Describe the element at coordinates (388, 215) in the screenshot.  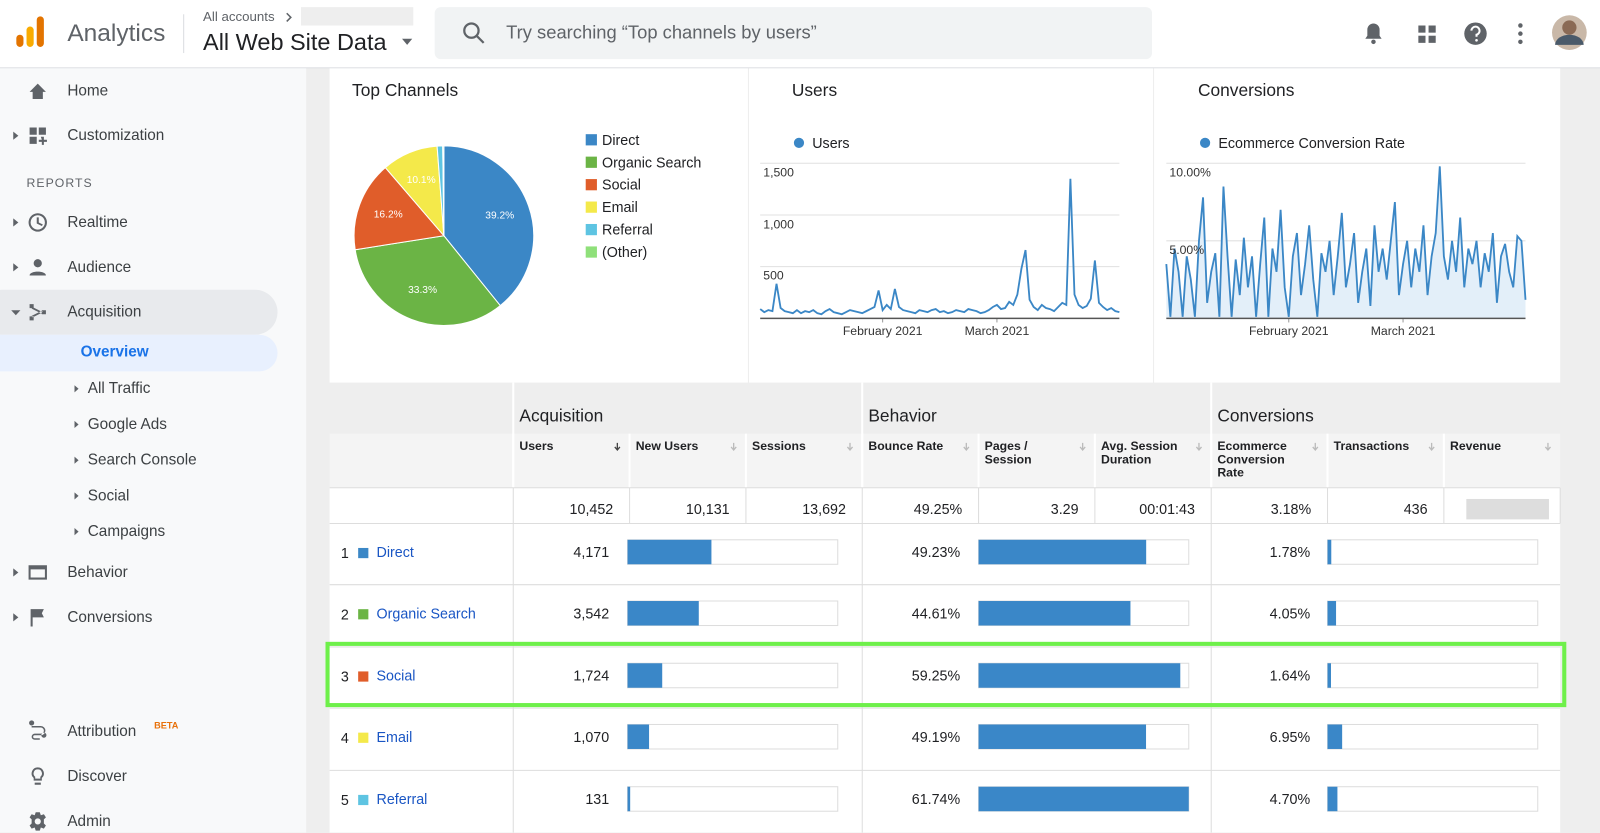
I see `slice-label: 16.2%` at that location.